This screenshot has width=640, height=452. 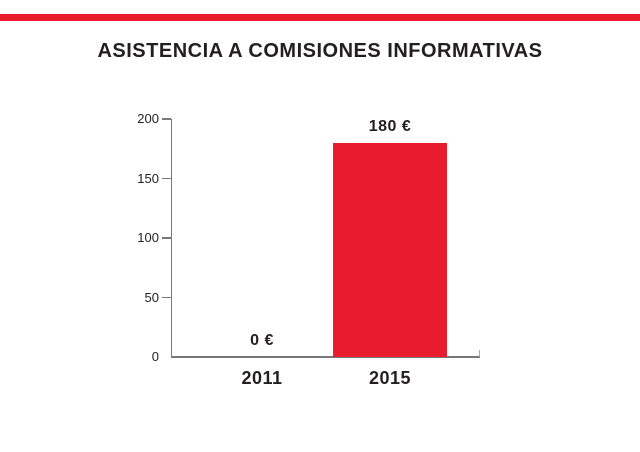 What do you see at coordinates (325, 357) in the screenshot?
I see `x-axis-line` at bounding box center [325, 357].